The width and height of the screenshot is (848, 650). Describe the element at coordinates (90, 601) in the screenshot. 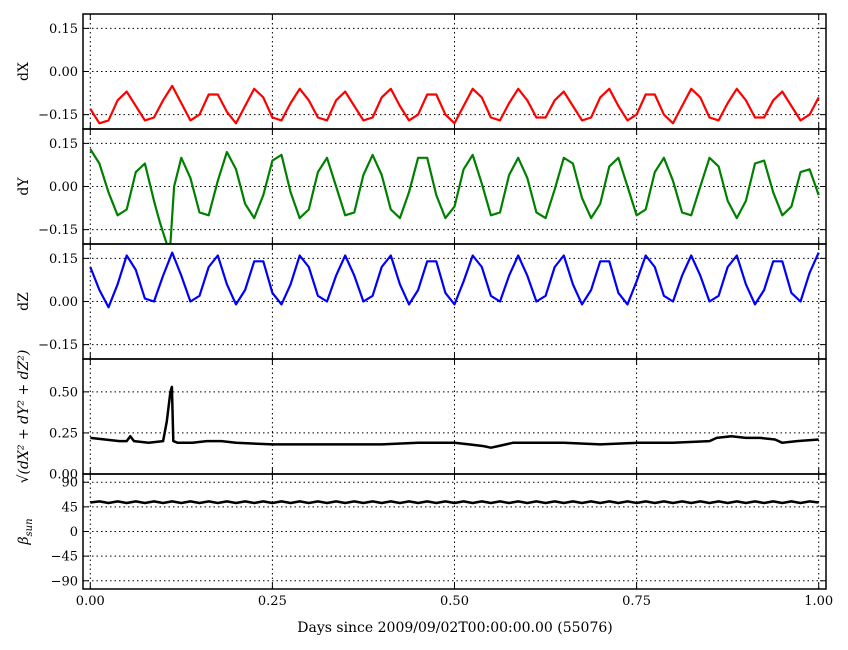

I see `x-tick-label: 0.00` at that location.